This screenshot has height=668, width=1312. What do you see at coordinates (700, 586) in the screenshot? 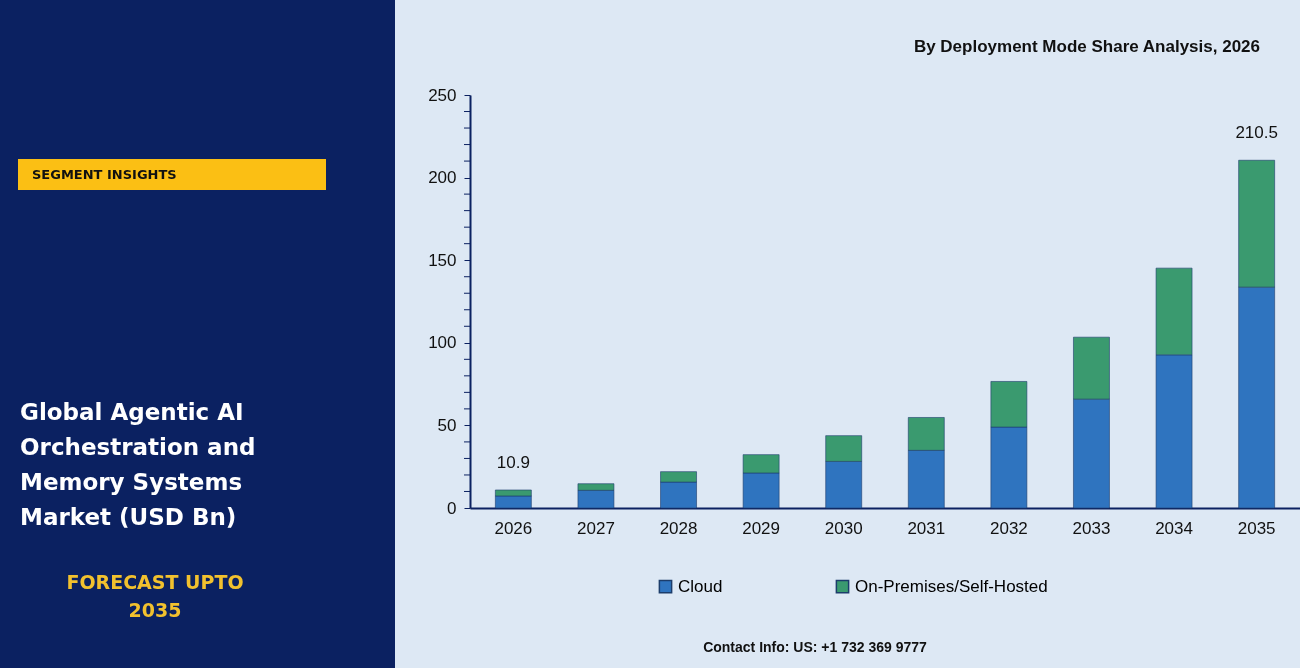
I see `legend-label: Cloud` at bounding box center [700, 586].